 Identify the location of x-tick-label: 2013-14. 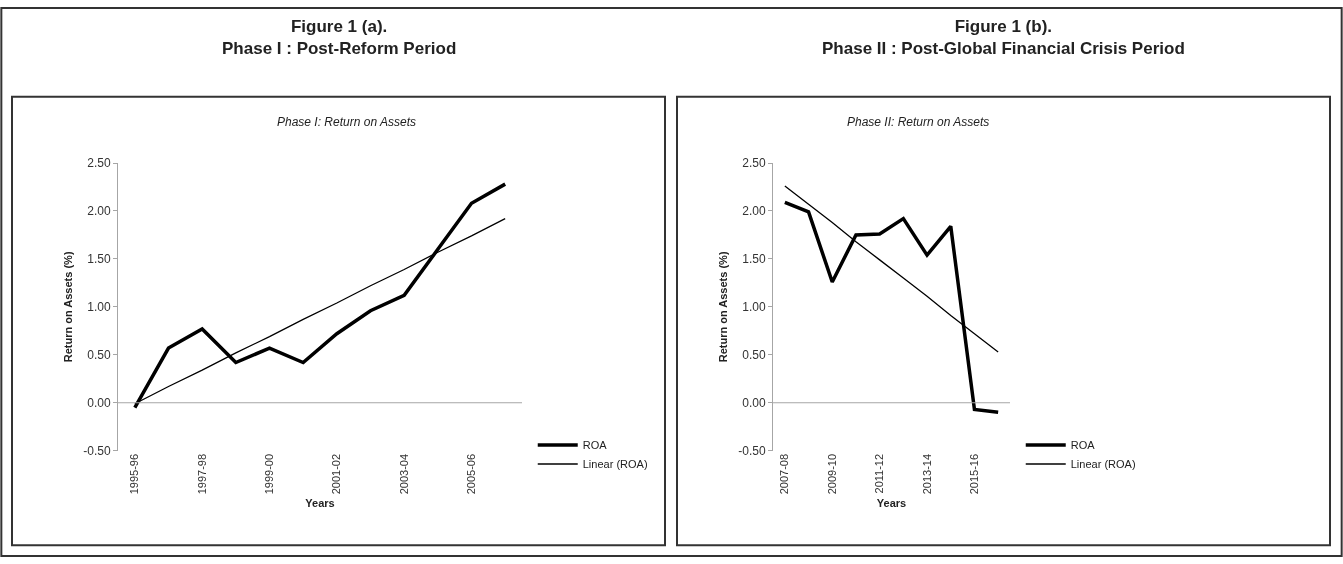
(926, 474).